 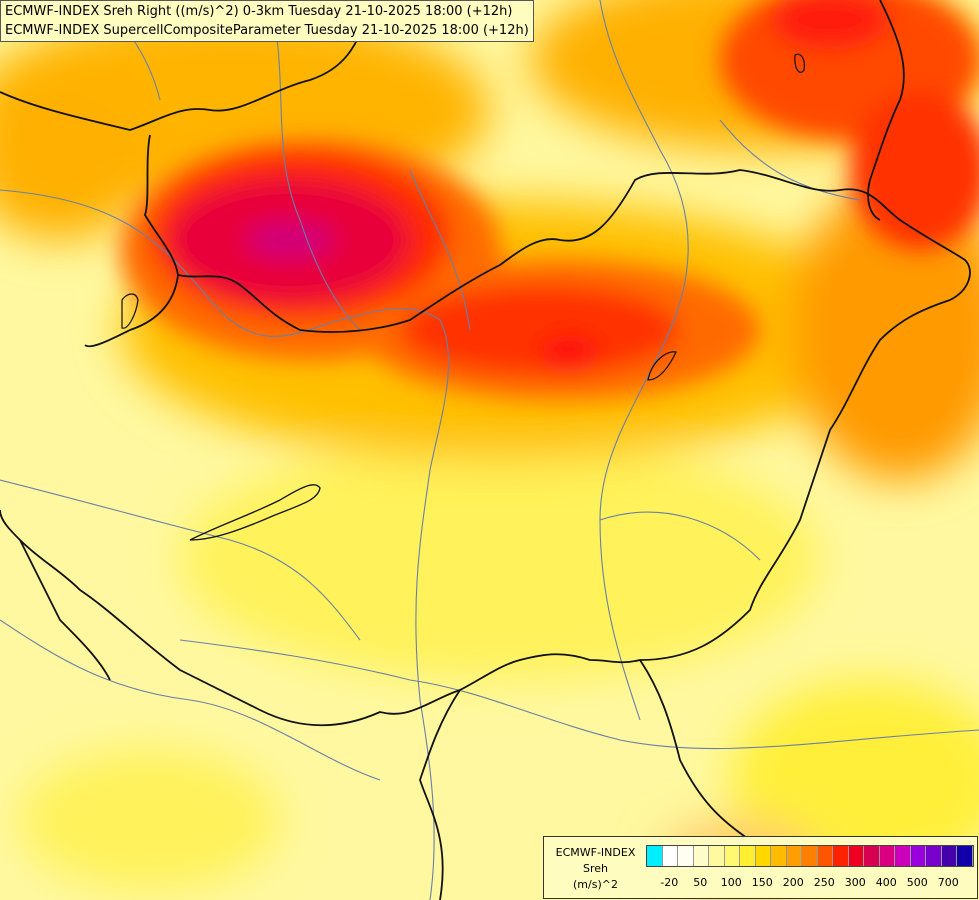 What do you see at coordinates (917, 882) in the screenshot?
I see `legend-tick-label: 500` at bounding box center [917, 882].